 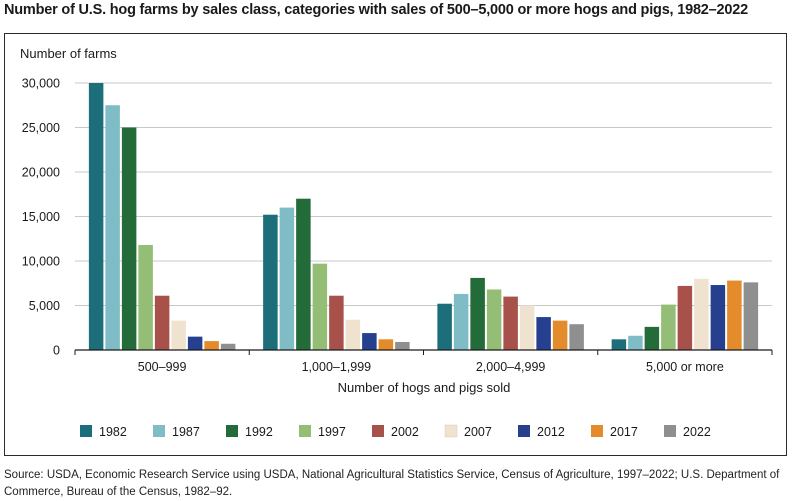 I want to click on legend-swatch-1982, so click(x=86, y=431).